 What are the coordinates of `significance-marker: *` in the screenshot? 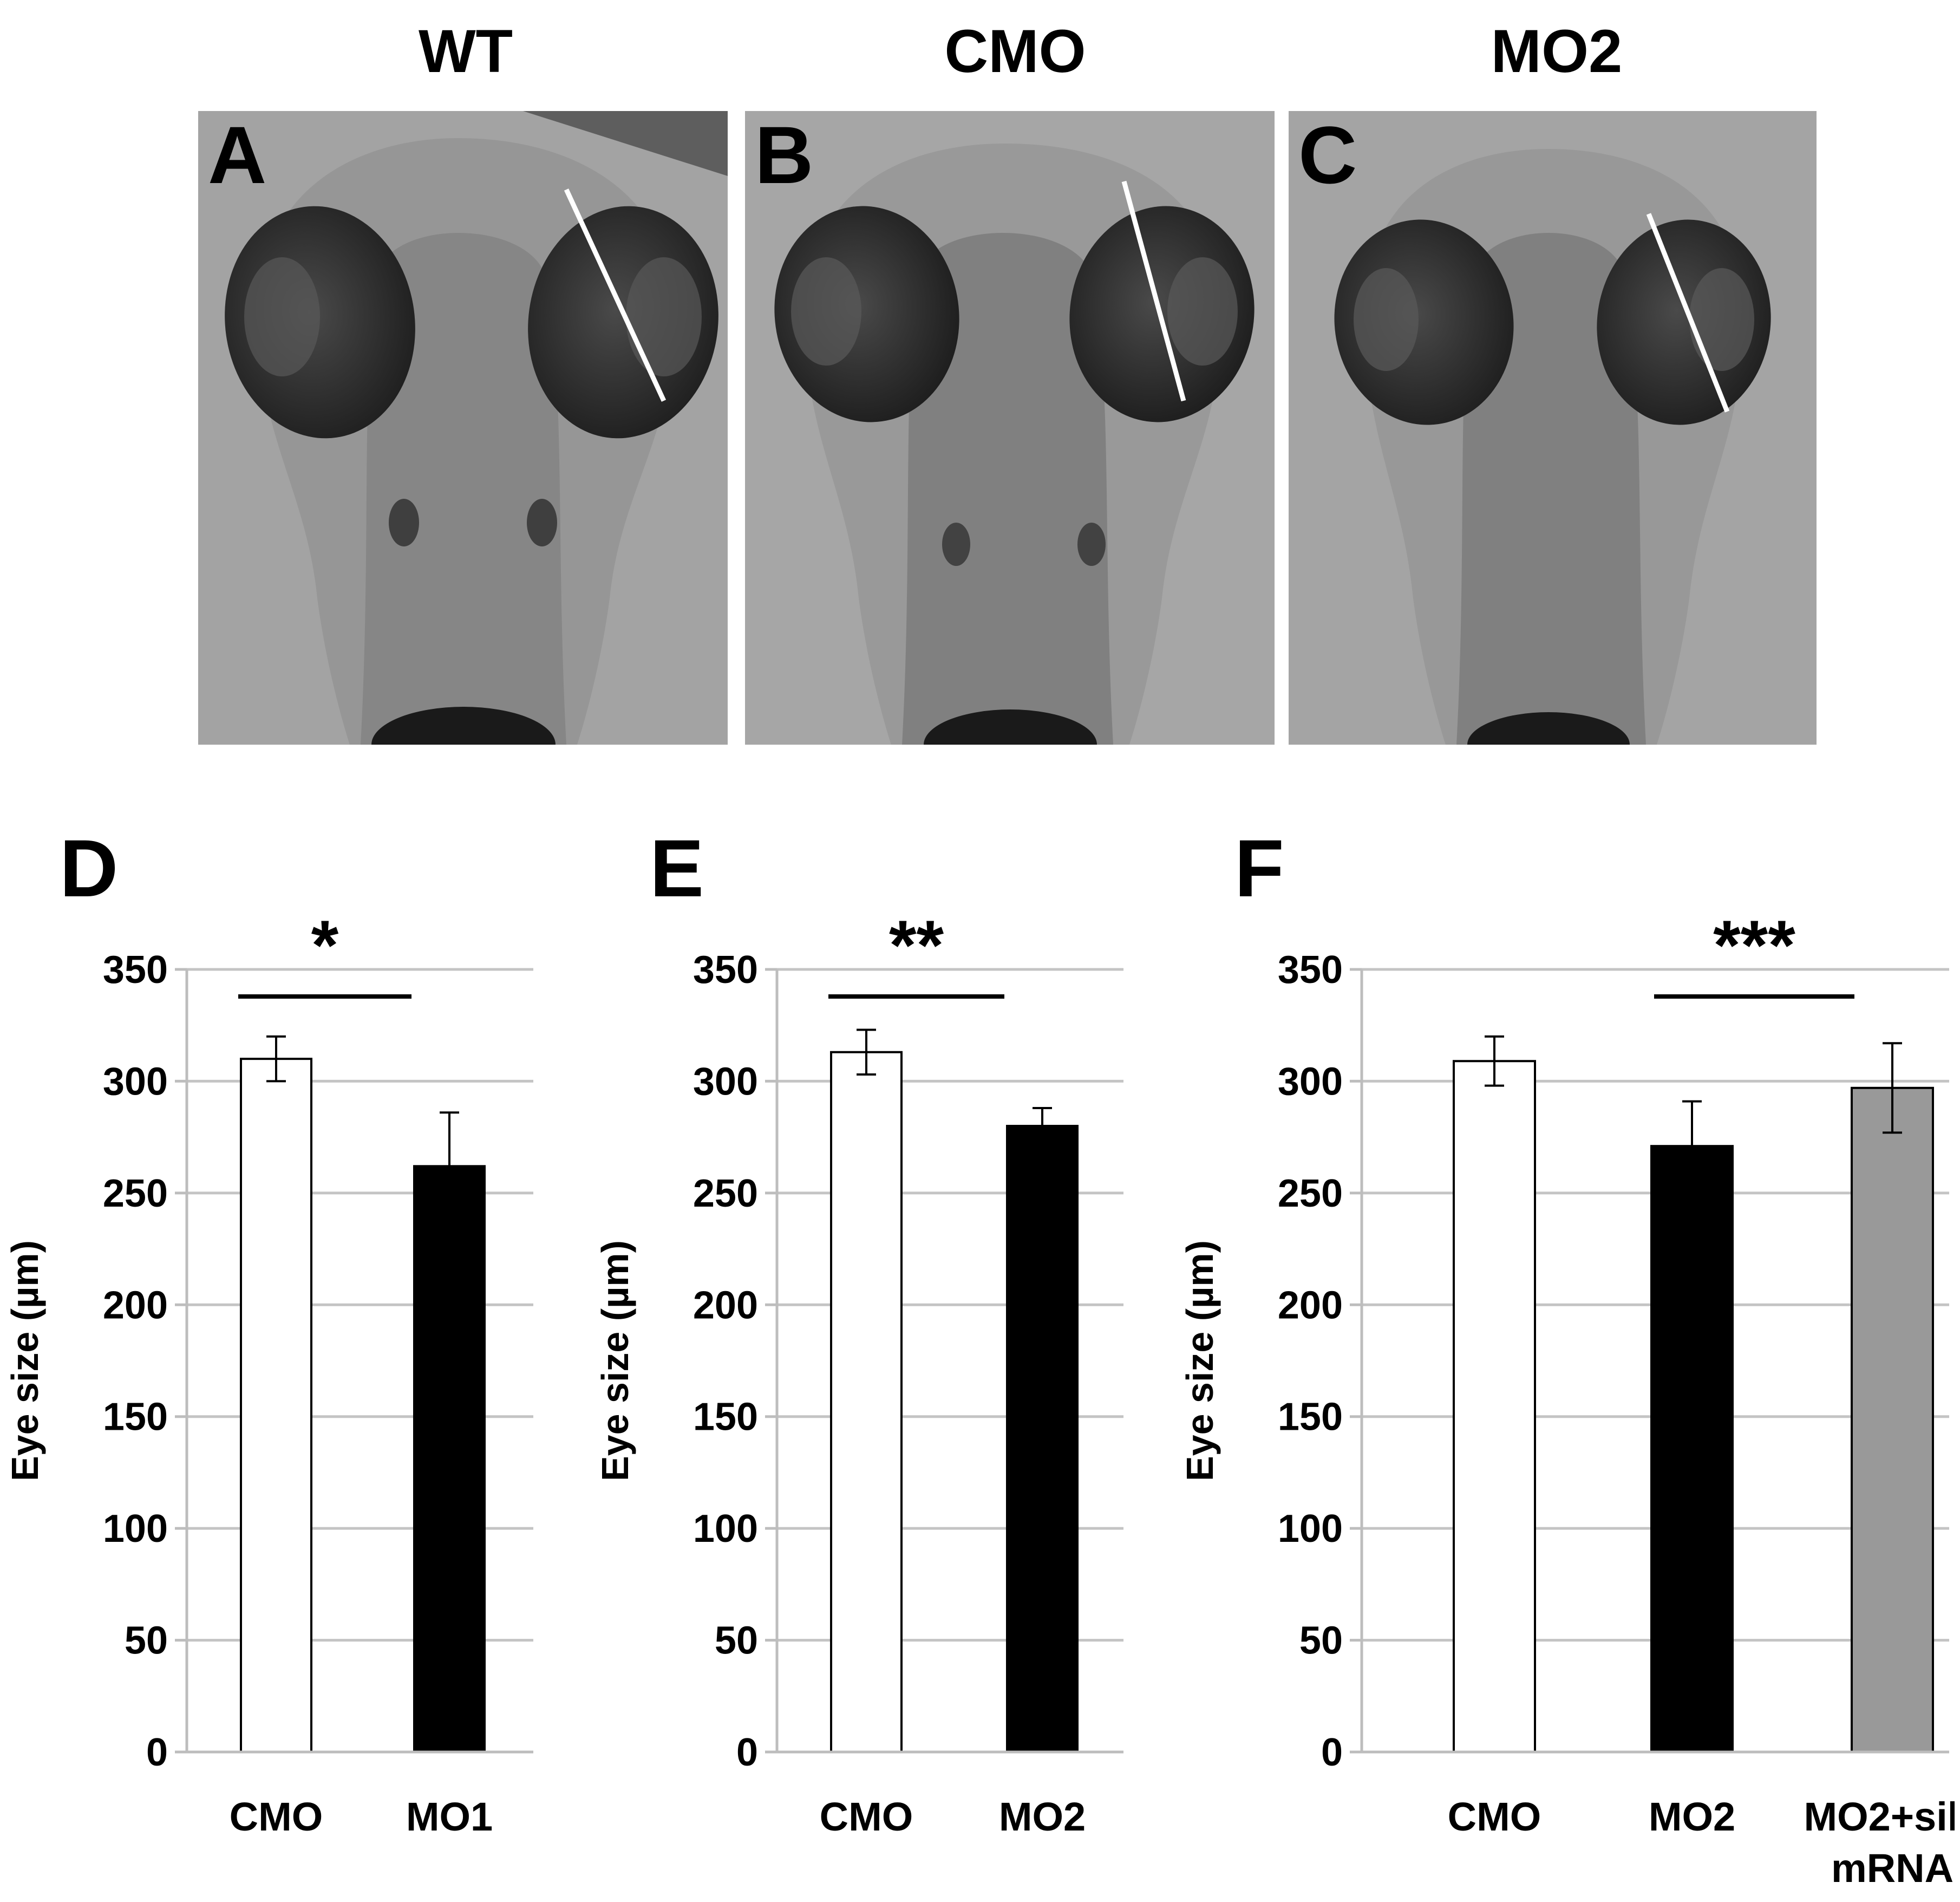 It's located at (325, 946).